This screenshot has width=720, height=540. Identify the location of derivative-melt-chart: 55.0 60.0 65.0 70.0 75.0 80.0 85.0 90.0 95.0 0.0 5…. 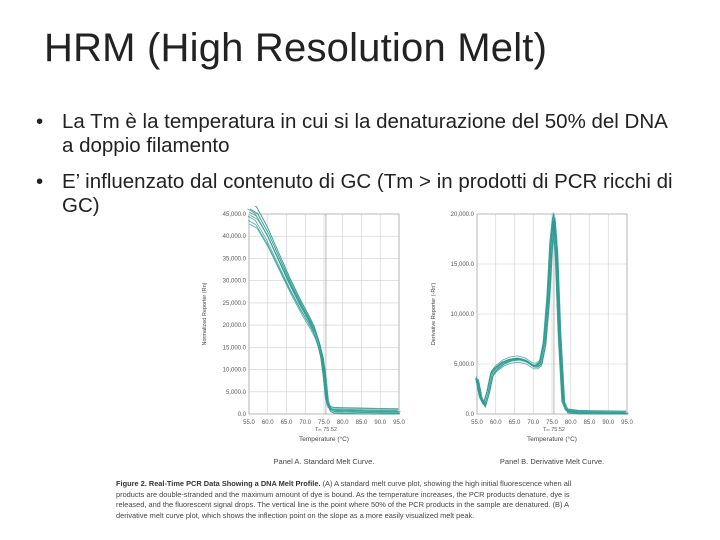
(532, 339).